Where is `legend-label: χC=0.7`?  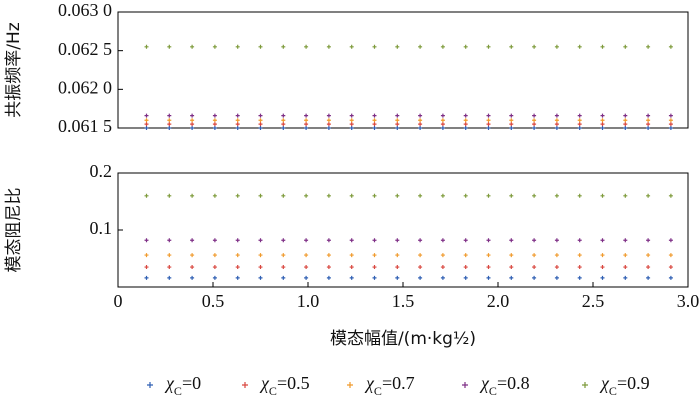
legend-label: χC=0.7 is located at coordinates (389, 385).